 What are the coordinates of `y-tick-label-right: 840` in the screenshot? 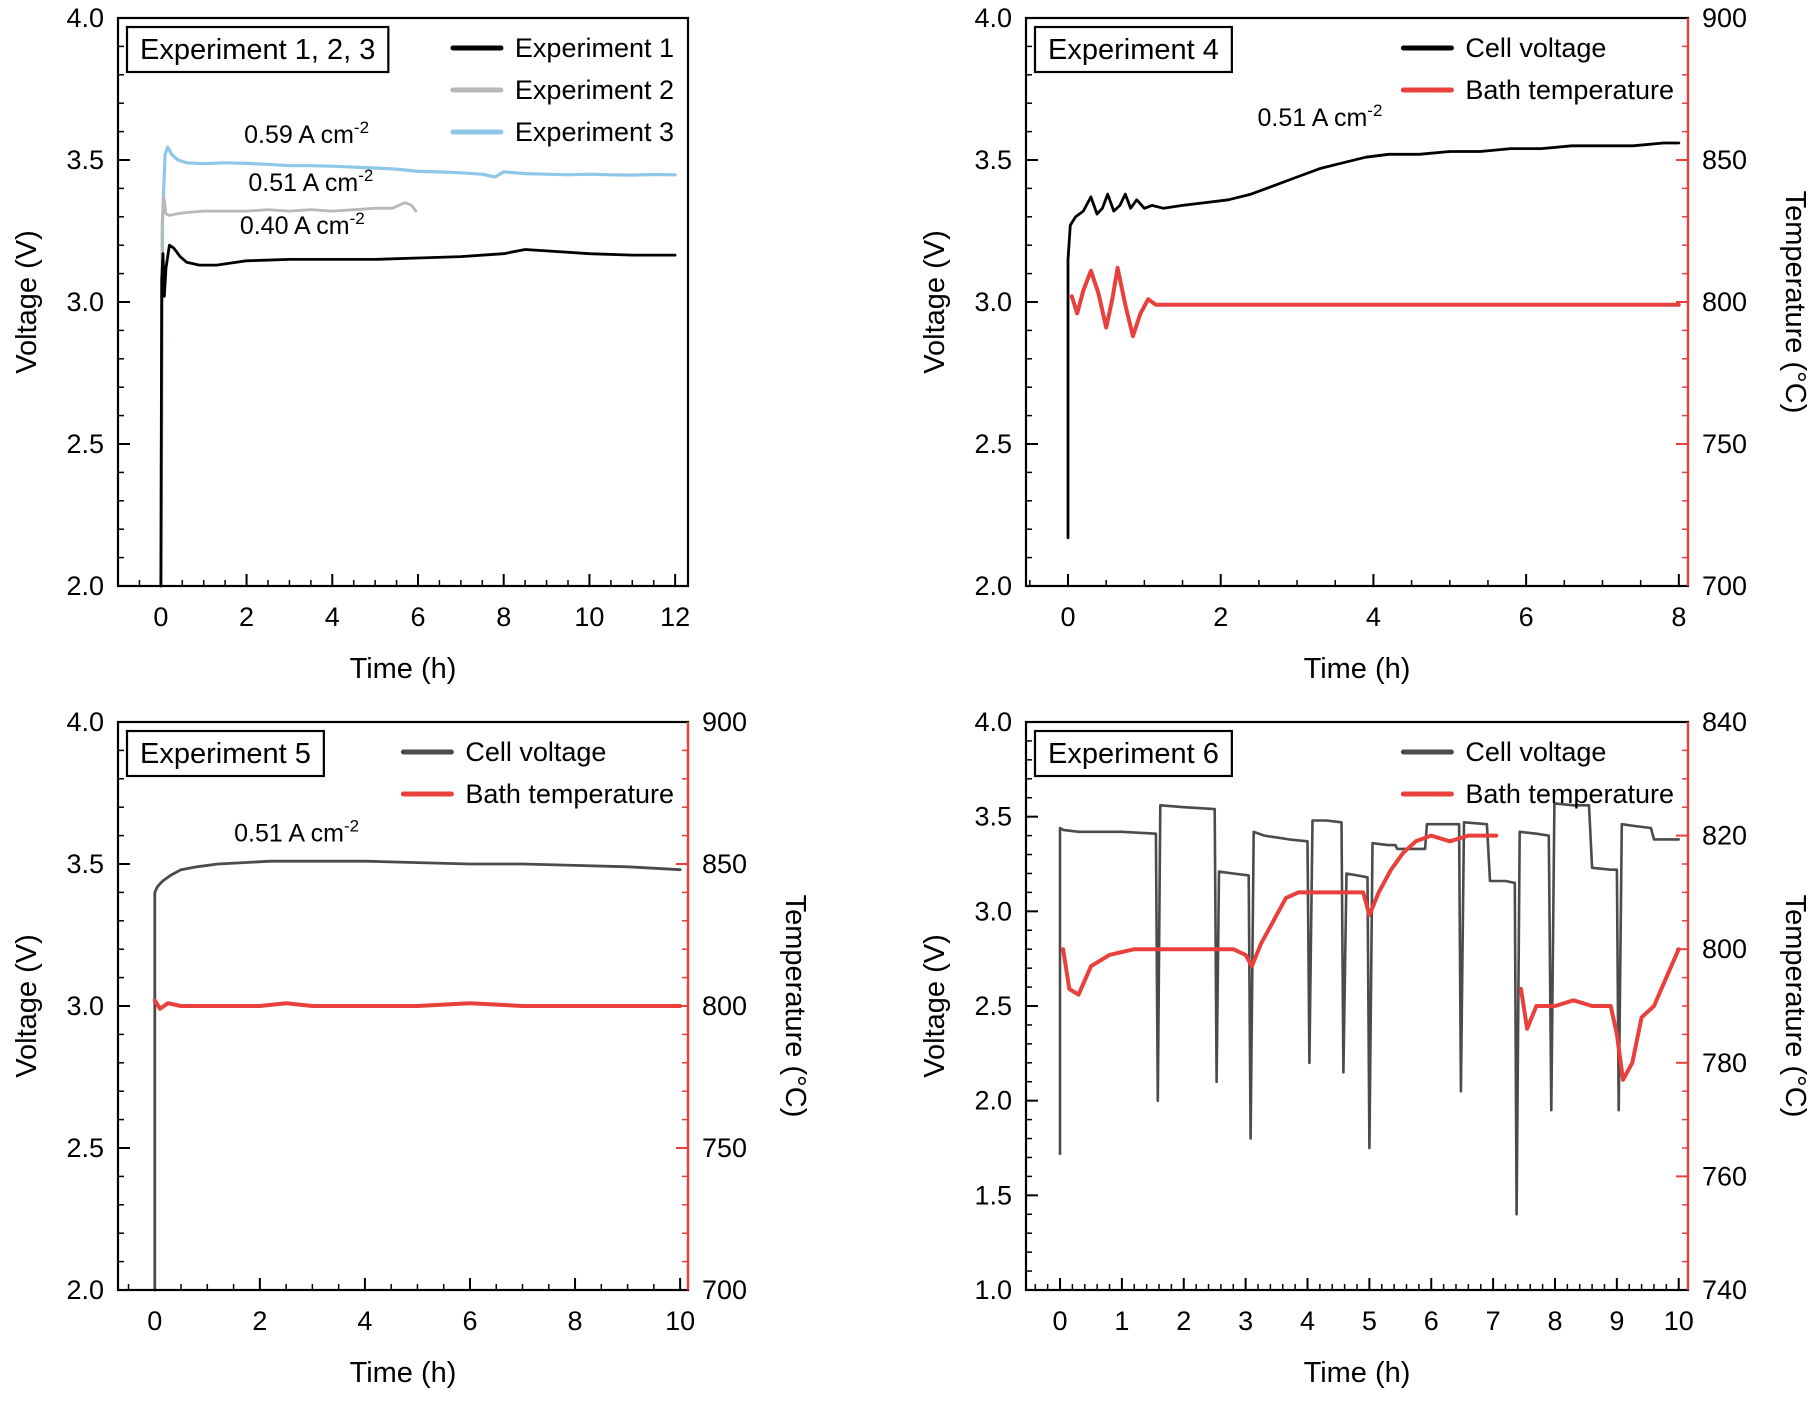 It's located at (1724, 722).